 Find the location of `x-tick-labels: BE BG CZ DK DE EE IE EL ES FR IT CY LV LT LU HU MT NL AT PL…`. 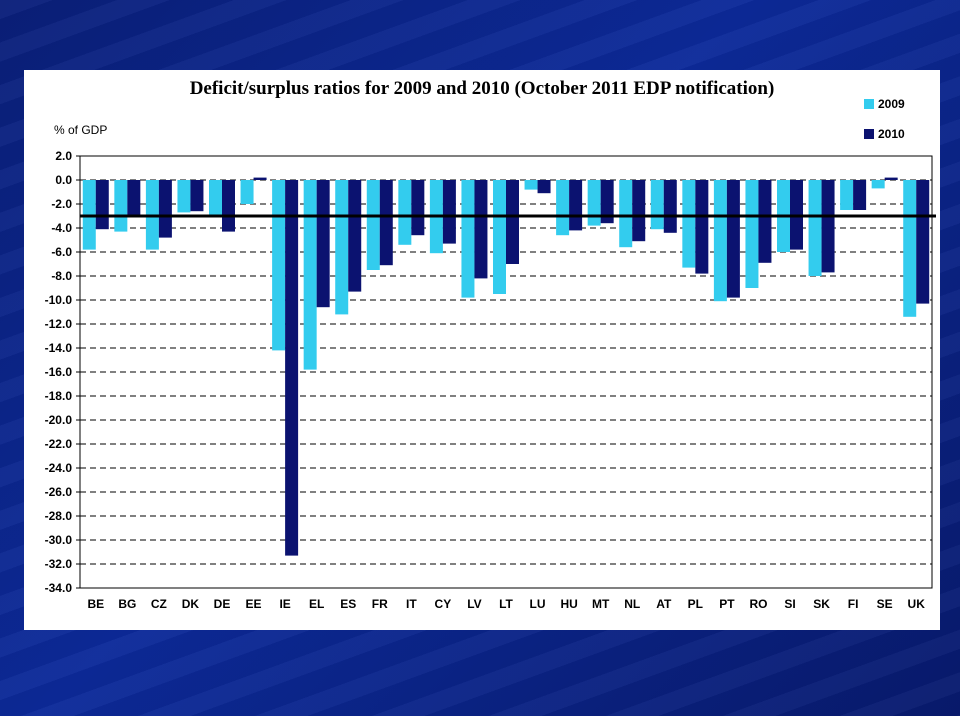

x-tick-labels: BE BG CZ DK DE EE IE EL ES FR IT CY LV LT LU HU MT NL AT PL… is located at coordinates (506, 604).